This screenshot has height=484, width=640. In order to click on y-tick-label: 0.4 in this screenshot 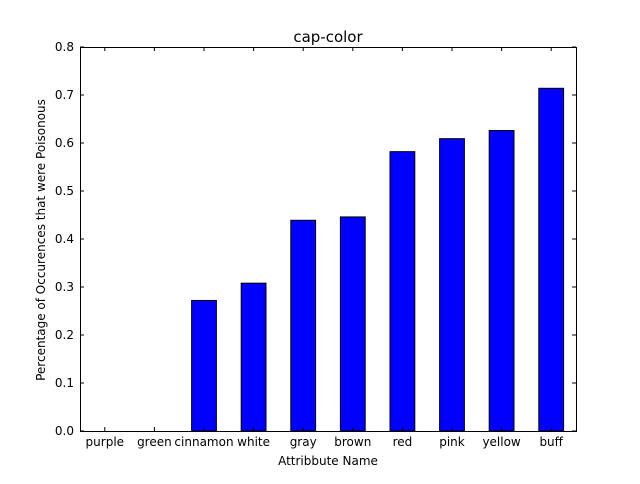, I will do `click(64, 239)`.